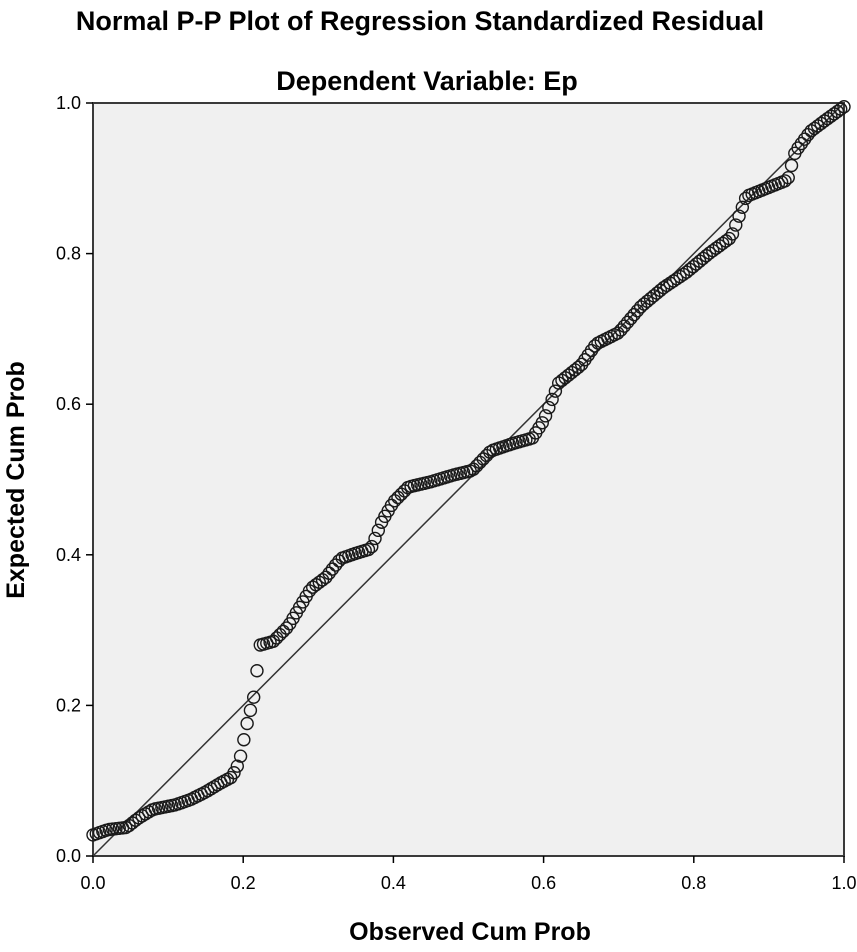 This screenshot has height=952, width=857. I want to click on y-tick-label: 0.2, so click(68, 705).